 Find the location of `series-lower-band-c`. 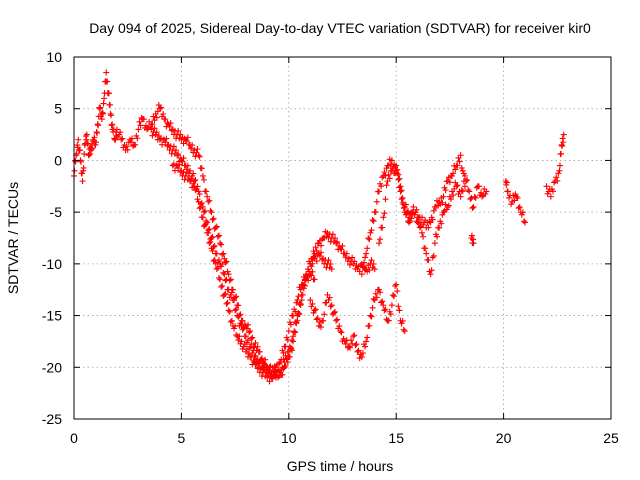

series-lower-band-c is located at coordinates (243, 273).